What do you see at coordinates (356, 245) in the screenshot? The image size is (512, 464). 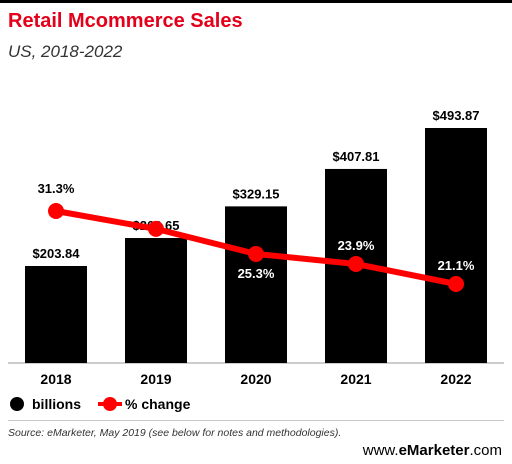 I see `line-label-2021: 23.9%` at bounding box center [356, 245].